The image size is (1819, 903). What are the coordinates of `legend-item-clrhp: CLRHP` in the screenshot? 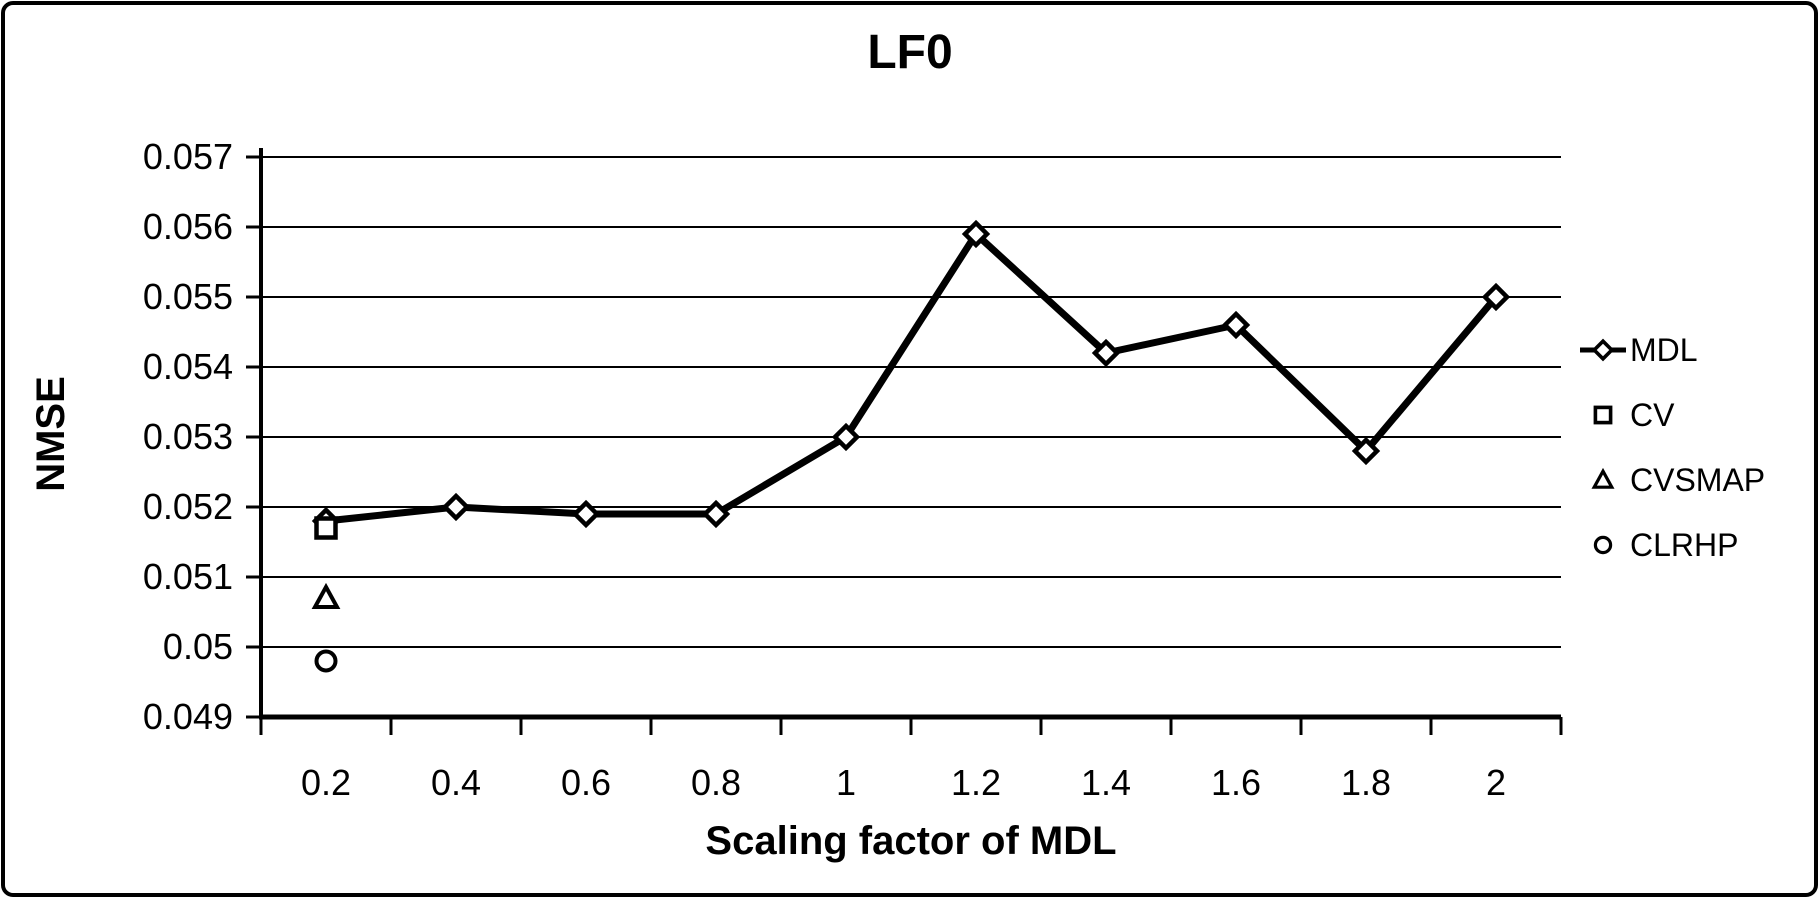 It's located at (1665, 545).